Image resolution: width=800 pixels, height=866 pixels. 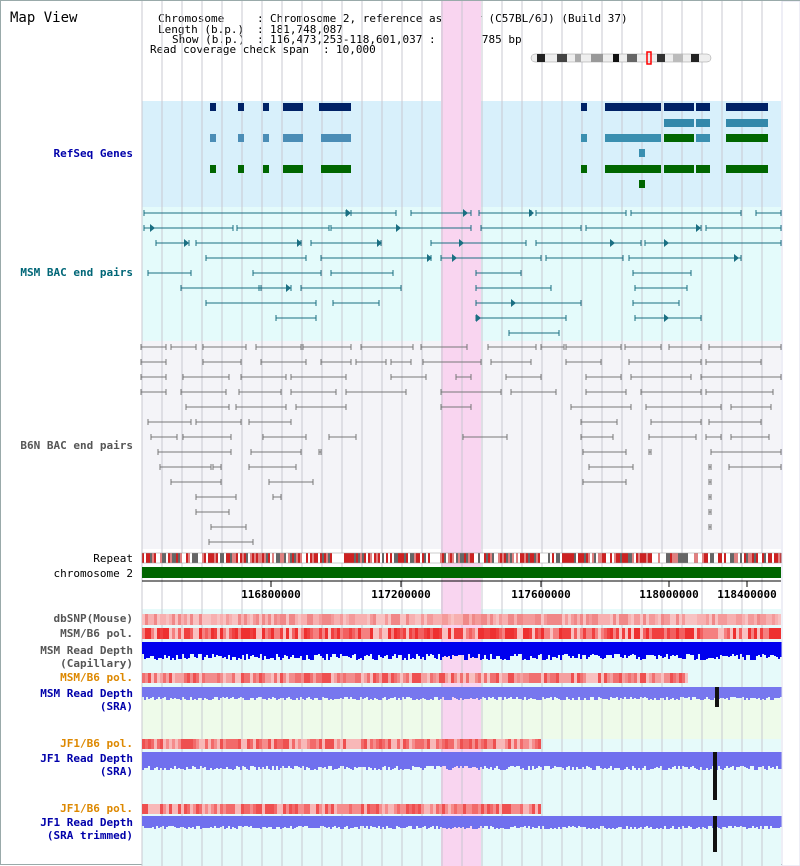 I want to click on track-label-dbsnp: dbSNP(Mouse), so click(x=93, y=618).